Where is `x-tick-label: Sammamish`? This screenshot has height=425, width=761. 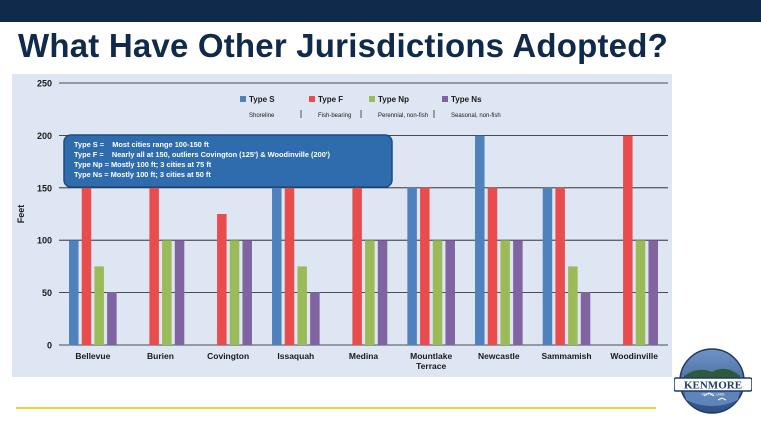 x-tick-label: Sammamish is located at coordinates (566, 356).